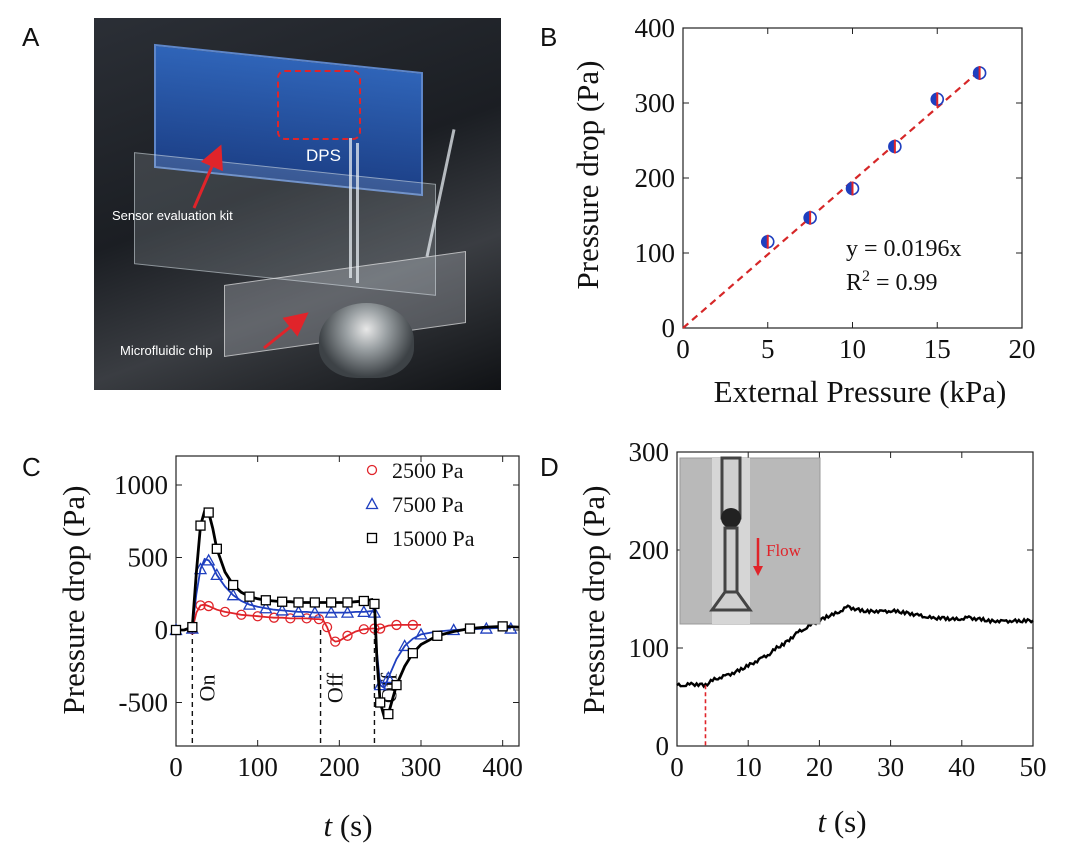  Describe the element at coordinates (335, 687) in the screenshot. I see `chart-c-event-label: Off` at that location.